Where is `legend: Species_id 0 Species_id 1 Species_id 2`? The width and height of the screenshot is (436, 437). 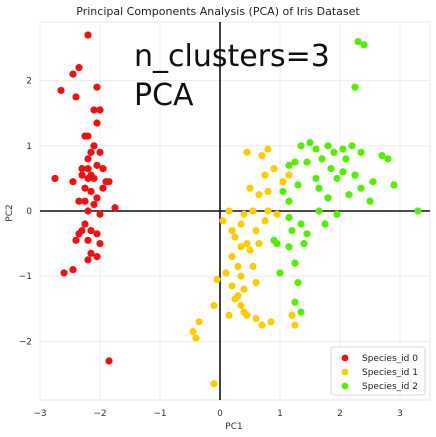
legend: Species_id 0 Species_id 1 Species_id 2 is located at coordinates (378, 371).